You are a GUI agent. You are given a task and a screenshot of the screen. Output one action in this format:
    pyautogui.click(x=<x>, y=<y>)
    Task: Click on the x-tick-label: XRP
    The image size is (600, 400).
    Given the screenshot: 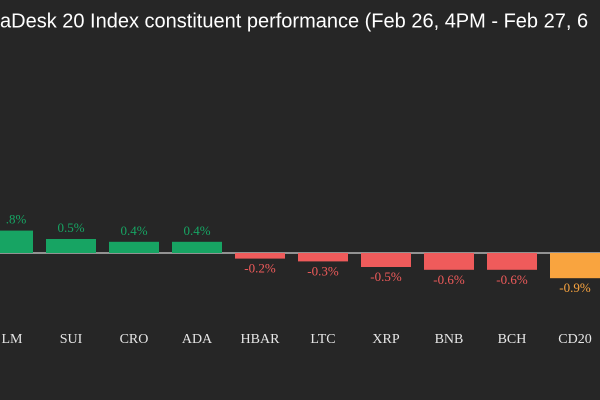 What is the action you would take?
    pyautogui.click(x=385, y=339)
    